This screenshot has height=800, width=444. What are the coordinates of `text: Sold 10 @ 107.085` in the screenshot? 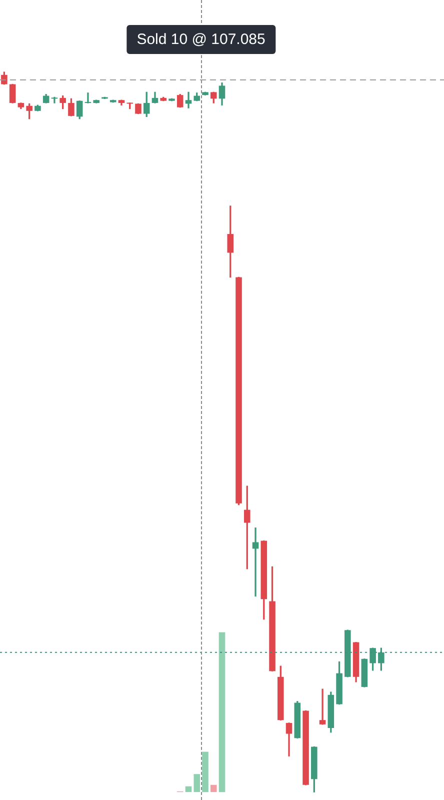 It's located at (201, 39).